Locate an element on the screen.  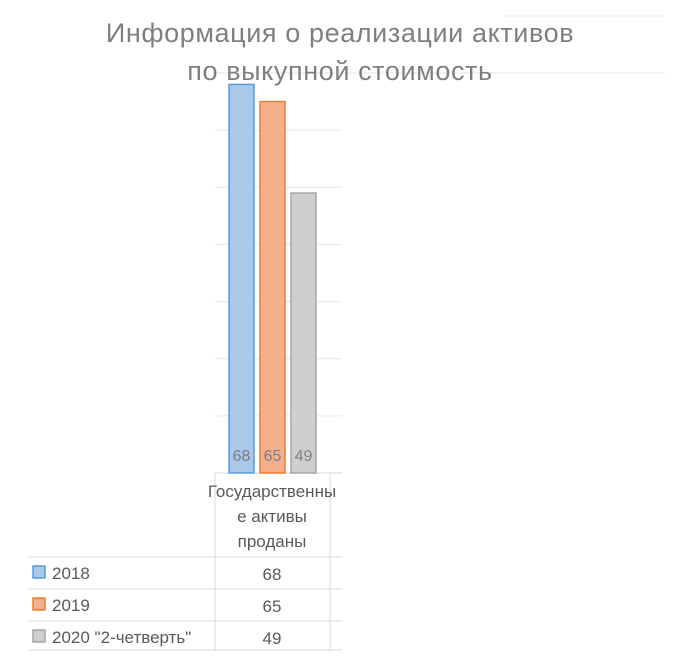
legend-key-2018 is located at coordinates (39, 572).